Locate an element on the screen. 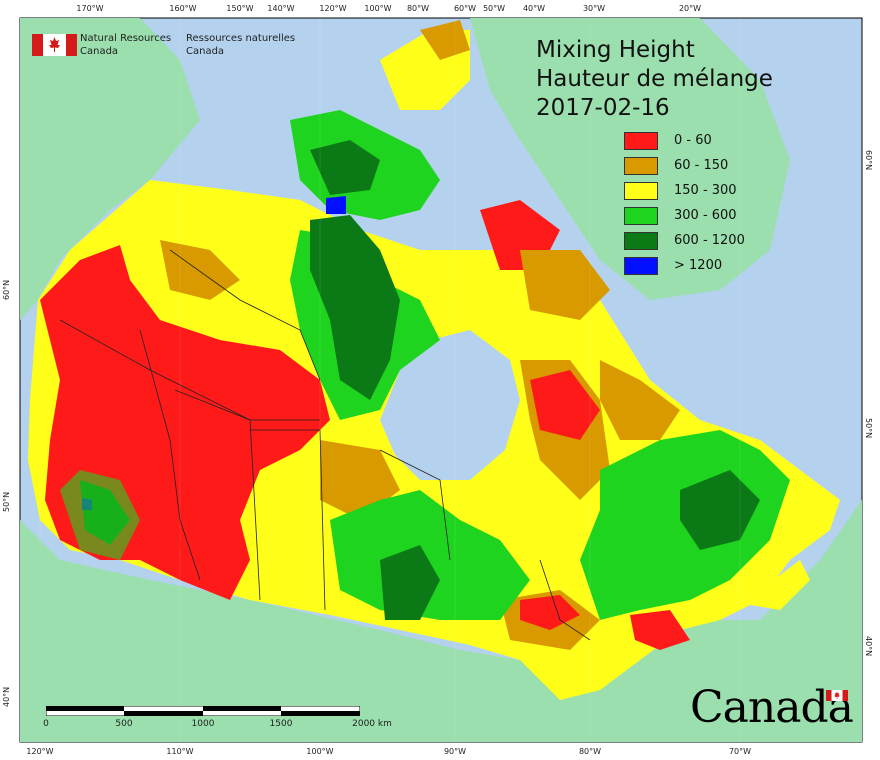 This screenshot has width=880, height=760. title-fr: Hauteur de mélange is located at coordinates (654, 79).